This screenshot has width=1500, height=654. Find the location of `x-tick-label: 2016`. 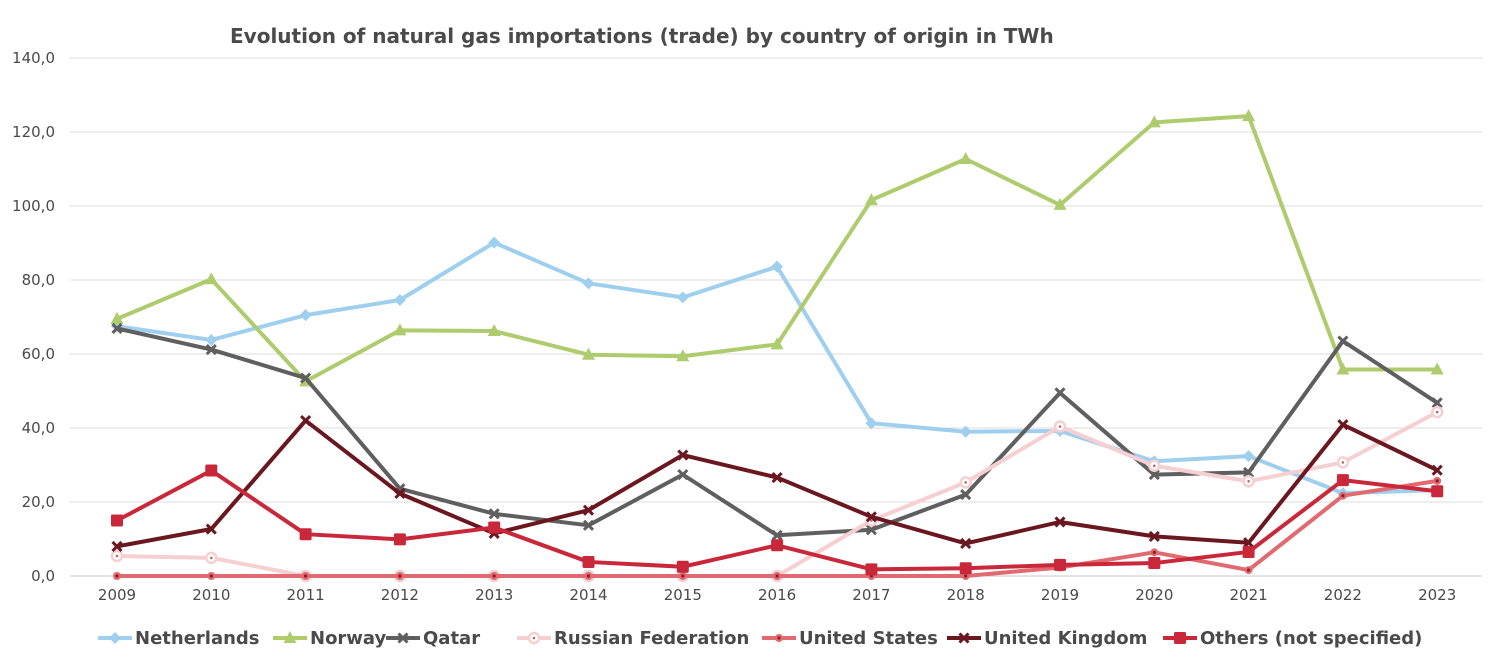

x-tick-label: 2016 is located at coordinates (777, 595).